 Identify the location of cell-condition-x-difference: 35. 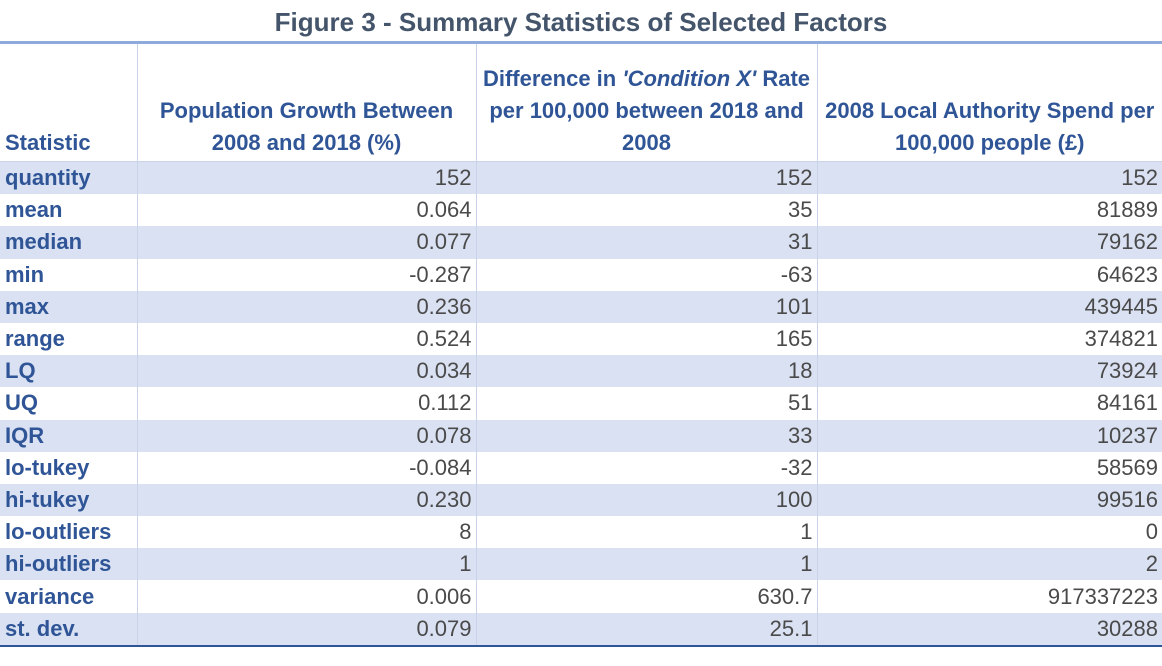
(647, 210).